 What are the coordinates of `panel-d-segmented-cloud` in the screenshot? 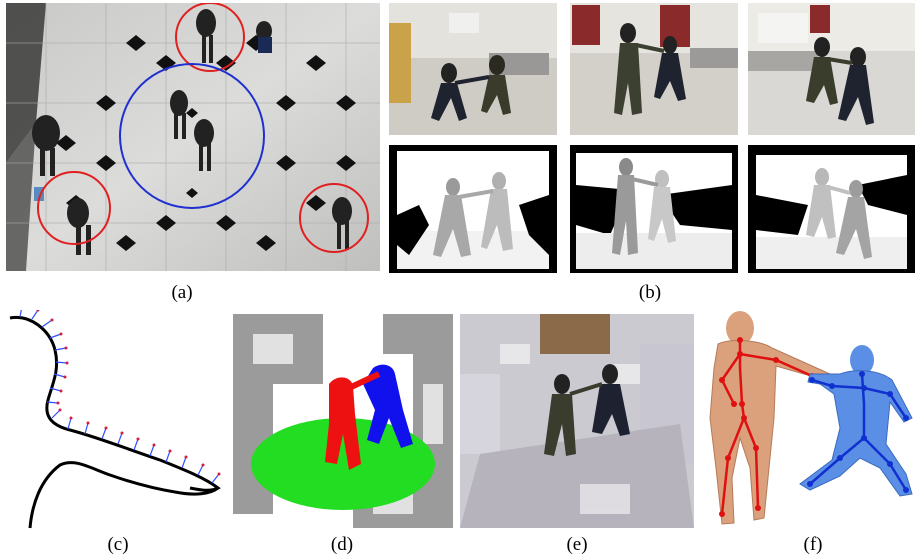 It's located at (343, 421).